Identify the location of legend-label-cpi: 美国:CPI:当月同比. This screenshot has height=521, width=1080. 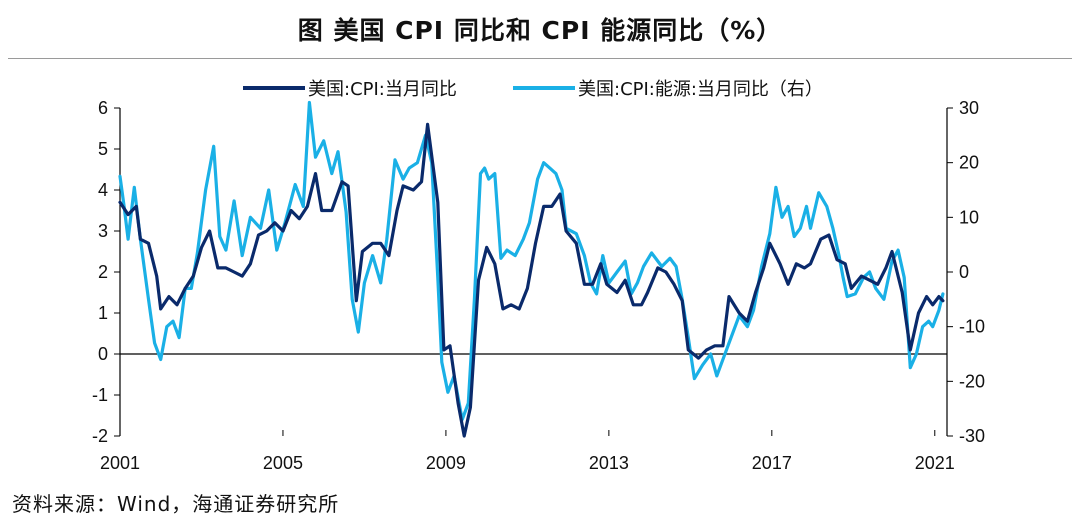
(382, 89).